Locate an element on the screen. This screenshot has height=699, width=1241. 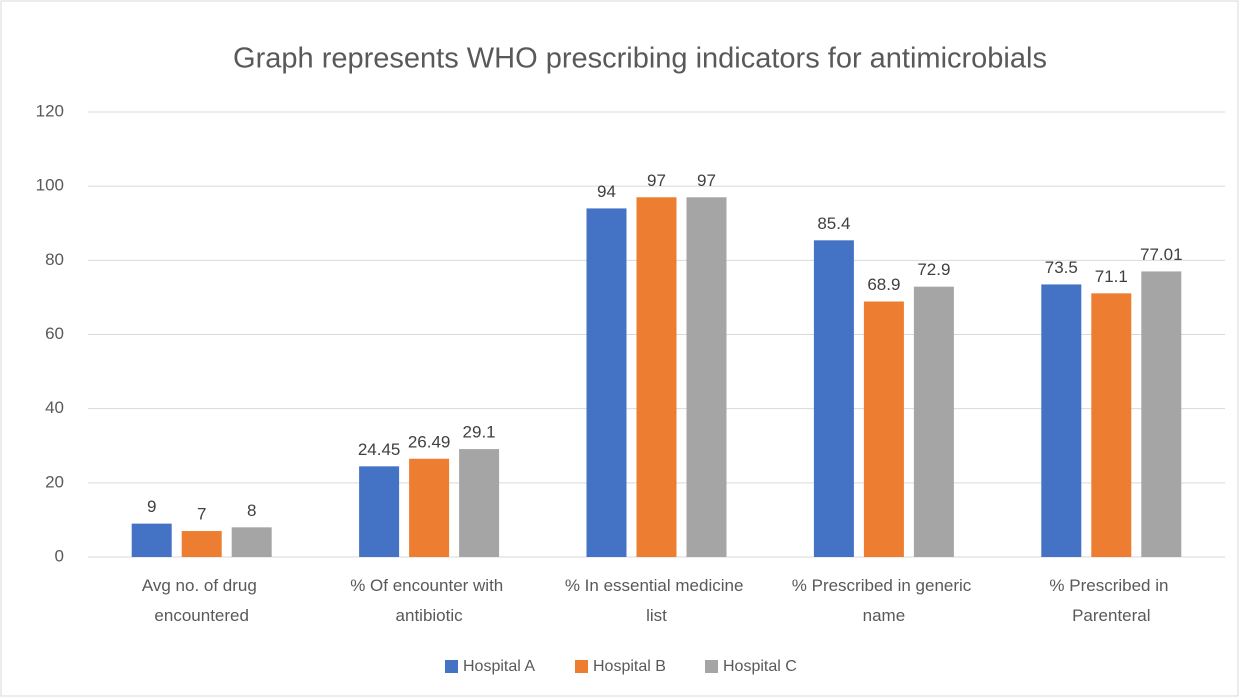
data-label: 73.5 is located at coordinates (1061, 267).